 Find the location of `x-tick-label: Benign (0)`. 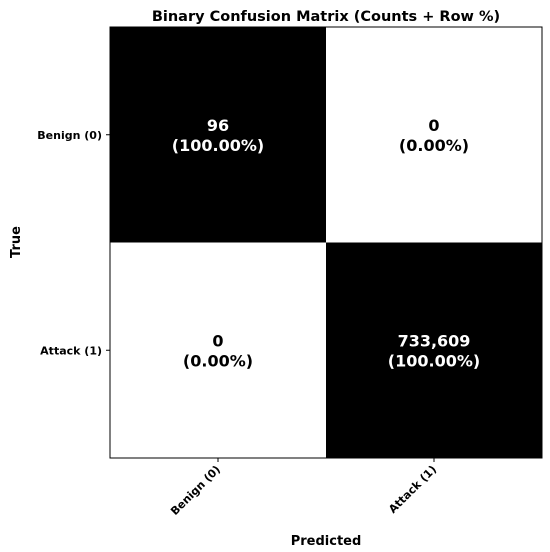

x-tick-label: Benign (0) is located at coordinates (195, 490).